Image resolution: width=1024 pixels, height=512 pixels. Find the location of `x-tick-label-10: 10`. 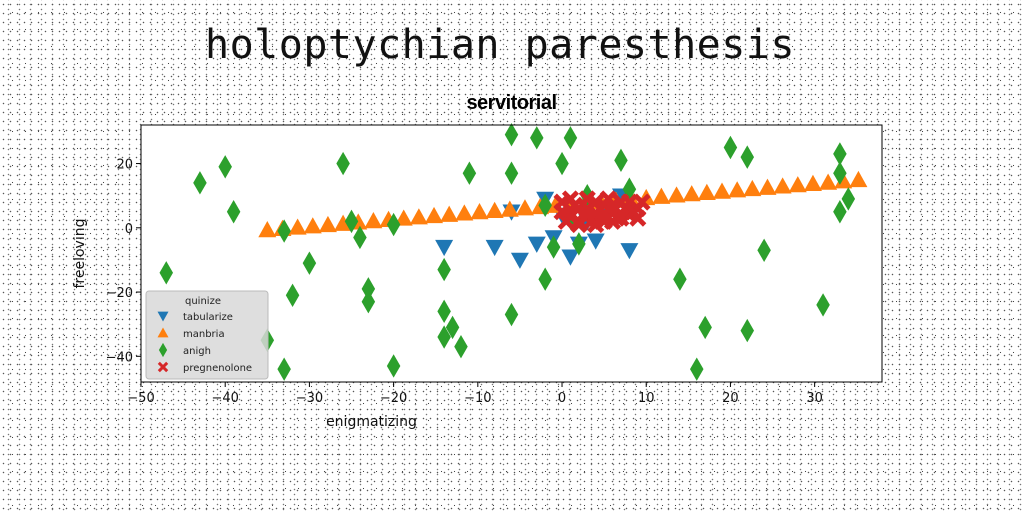

x-tick-label-10: 10 is located at coordinates (646, 398).